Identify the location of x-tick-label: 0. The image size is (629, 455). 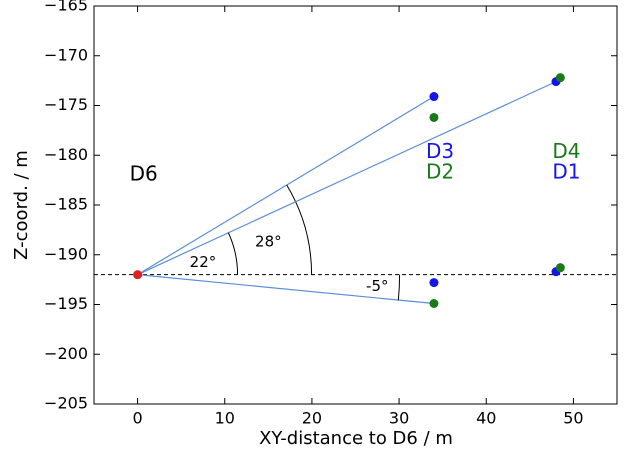
(137, 418).